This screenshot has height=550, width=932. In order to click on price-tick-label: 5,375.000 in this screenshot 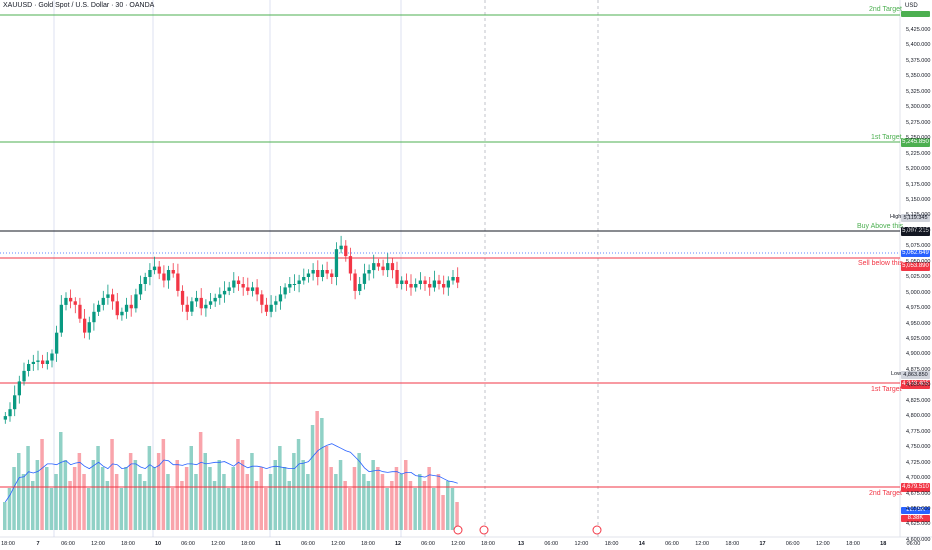, I will do `click(918, 60)`.